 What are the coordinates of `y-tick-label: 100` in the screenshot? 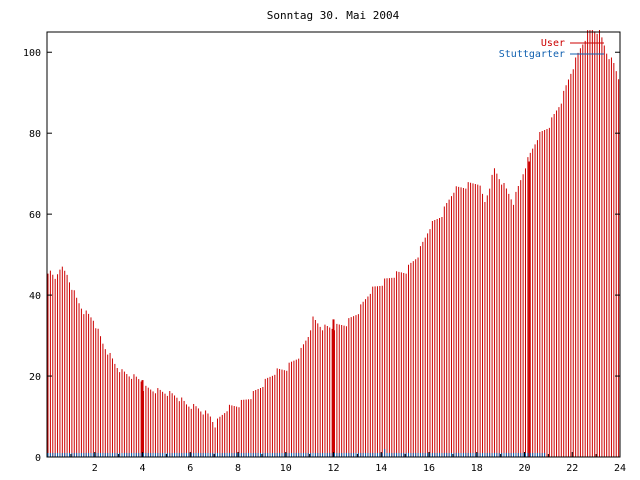 It's located at (32, 53).